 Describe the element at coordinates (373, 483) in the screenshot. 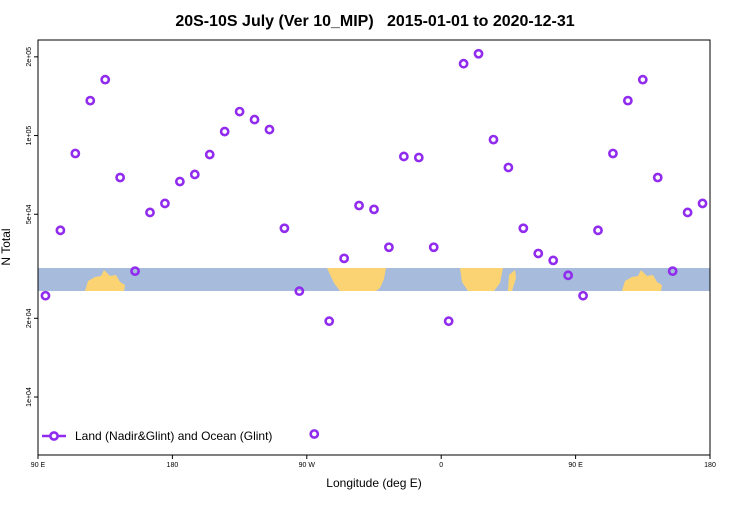

I see `x-axis-label: Longitude (deg E)` at that location.